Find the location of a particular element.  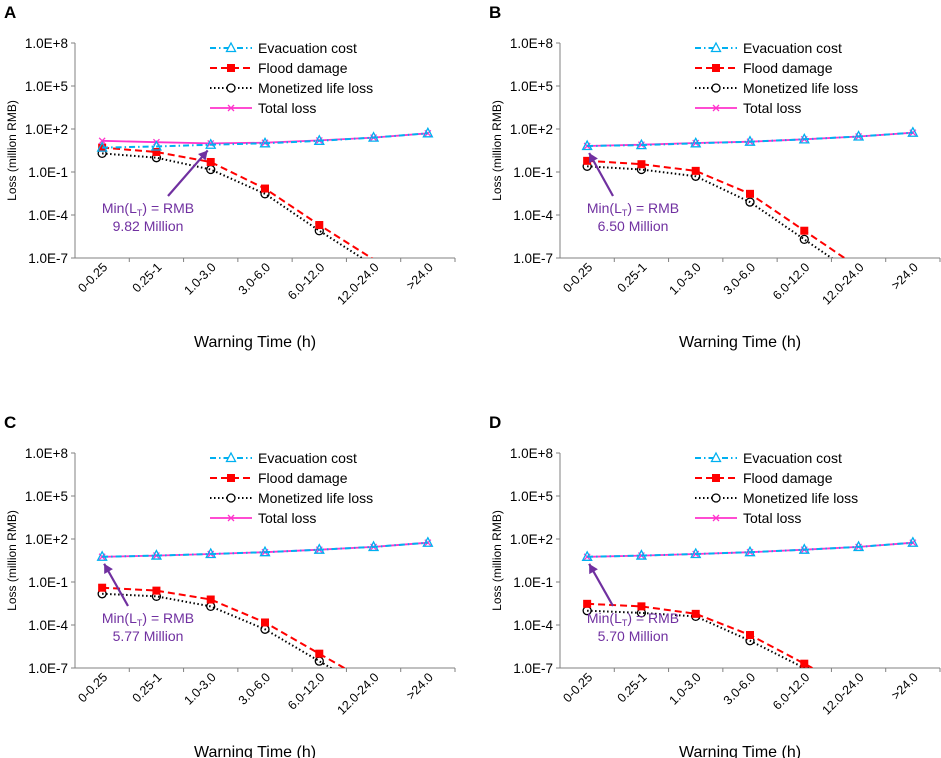

x-tick-label: 0.25-1 is located at coordinates (632, 687).